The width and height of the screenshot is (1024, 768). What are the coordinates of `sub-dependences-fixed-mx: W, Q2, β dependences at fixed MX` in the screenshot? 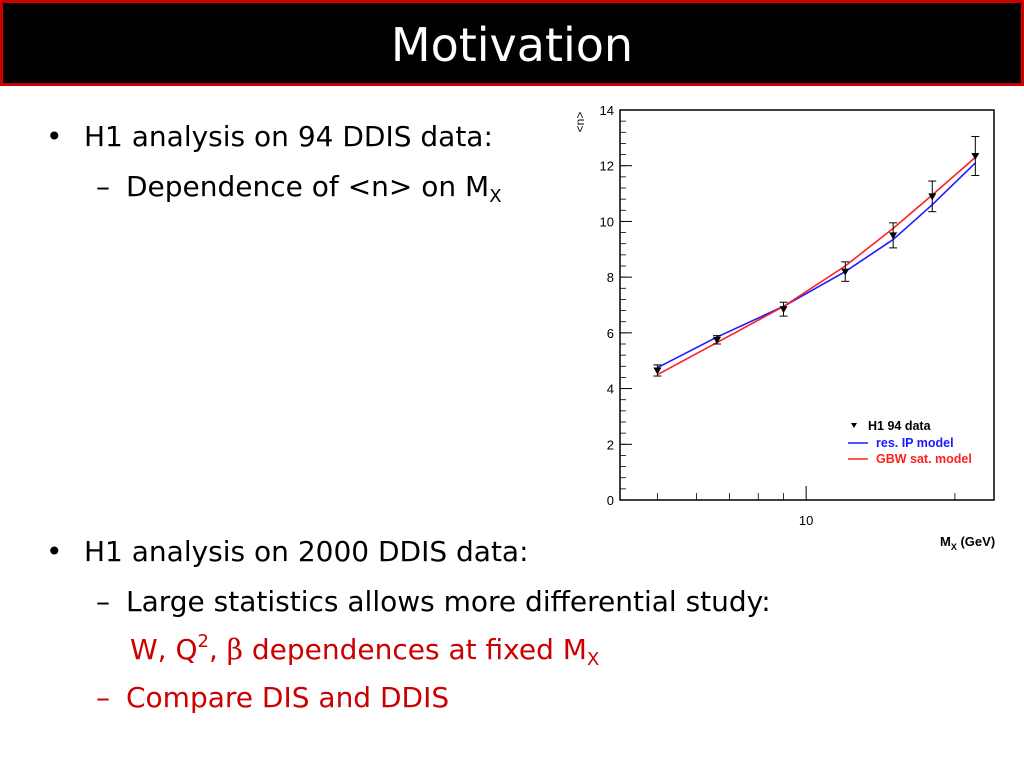 It's located at (365, 650).